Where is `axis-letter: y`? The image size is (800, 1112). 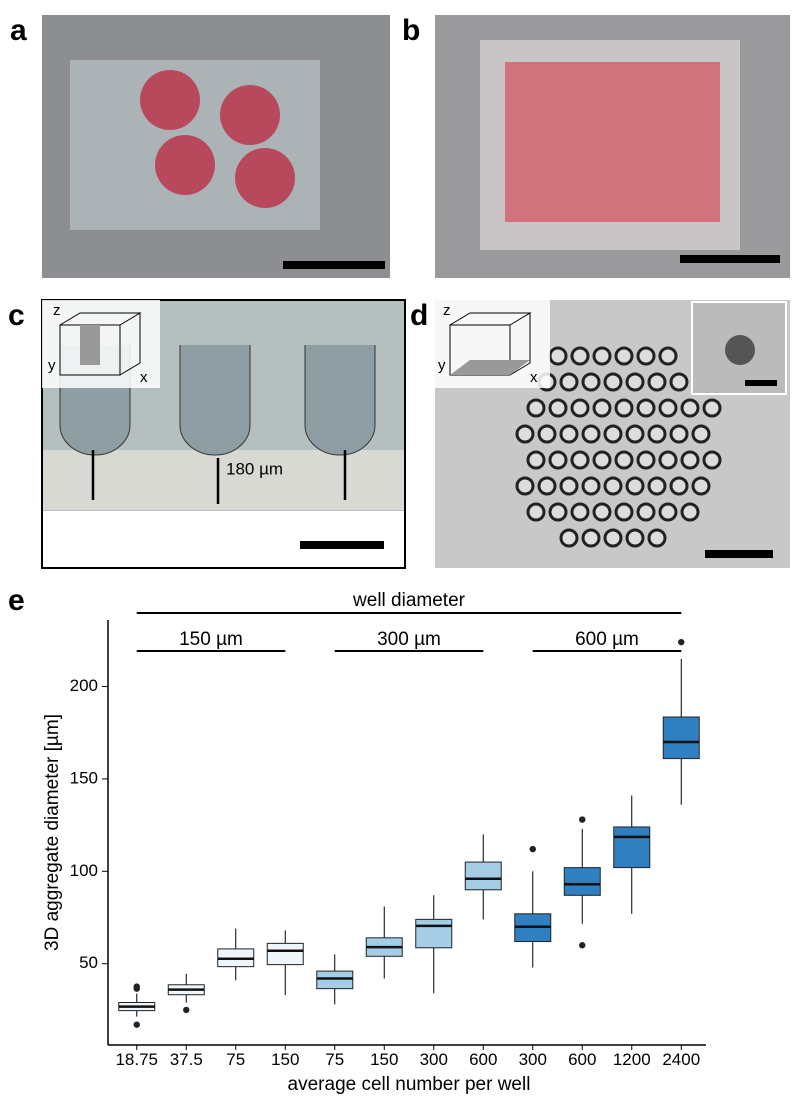 axis-letter: y is located at coordinates (52, 365).